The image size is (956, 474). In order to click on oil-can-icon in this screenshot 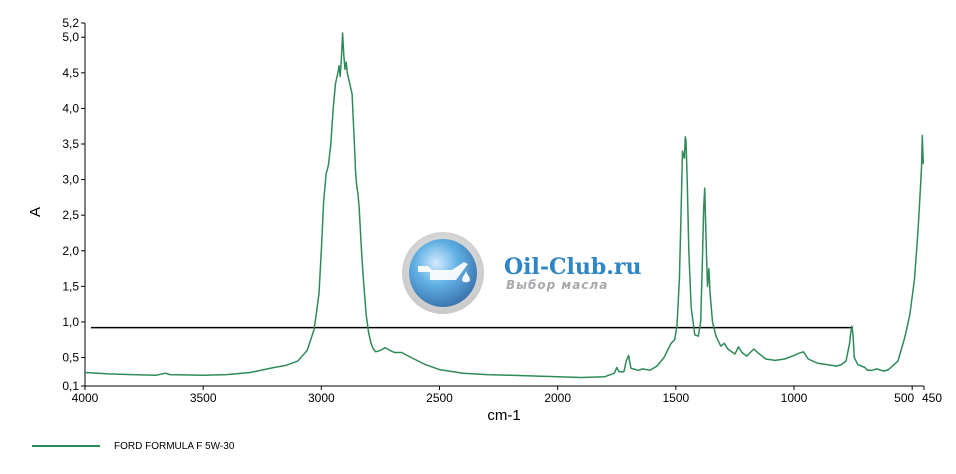, I will do `click(444, 272)`.